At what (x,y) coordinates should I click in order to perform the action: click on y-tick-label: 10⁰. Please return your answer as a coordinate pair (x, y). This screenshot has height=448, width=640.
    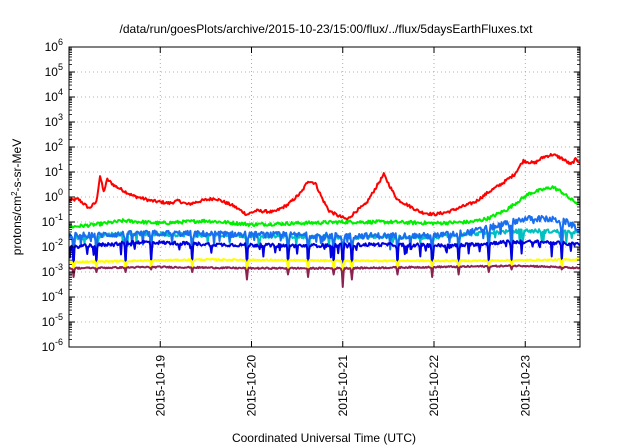
    Looking at the image, I should click on (54, 195).